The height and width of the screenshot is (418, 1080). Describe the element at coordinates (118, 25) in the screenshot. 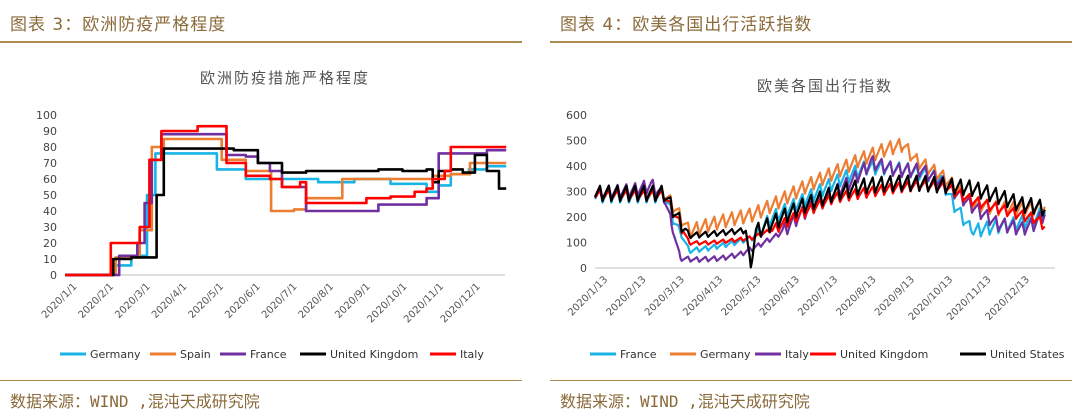

I see `figure-title: 图表 3：欧洲防疫严格程度` at that location.